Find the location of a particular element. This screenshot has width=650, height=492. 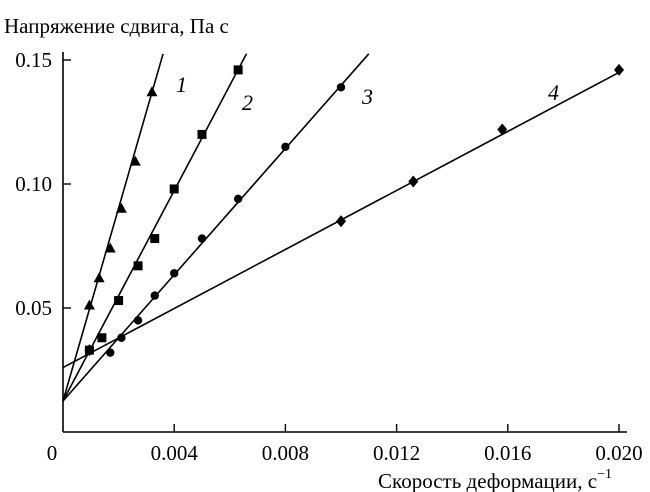

y-tick-label: 0.10 is located at coordinates (33, 184).